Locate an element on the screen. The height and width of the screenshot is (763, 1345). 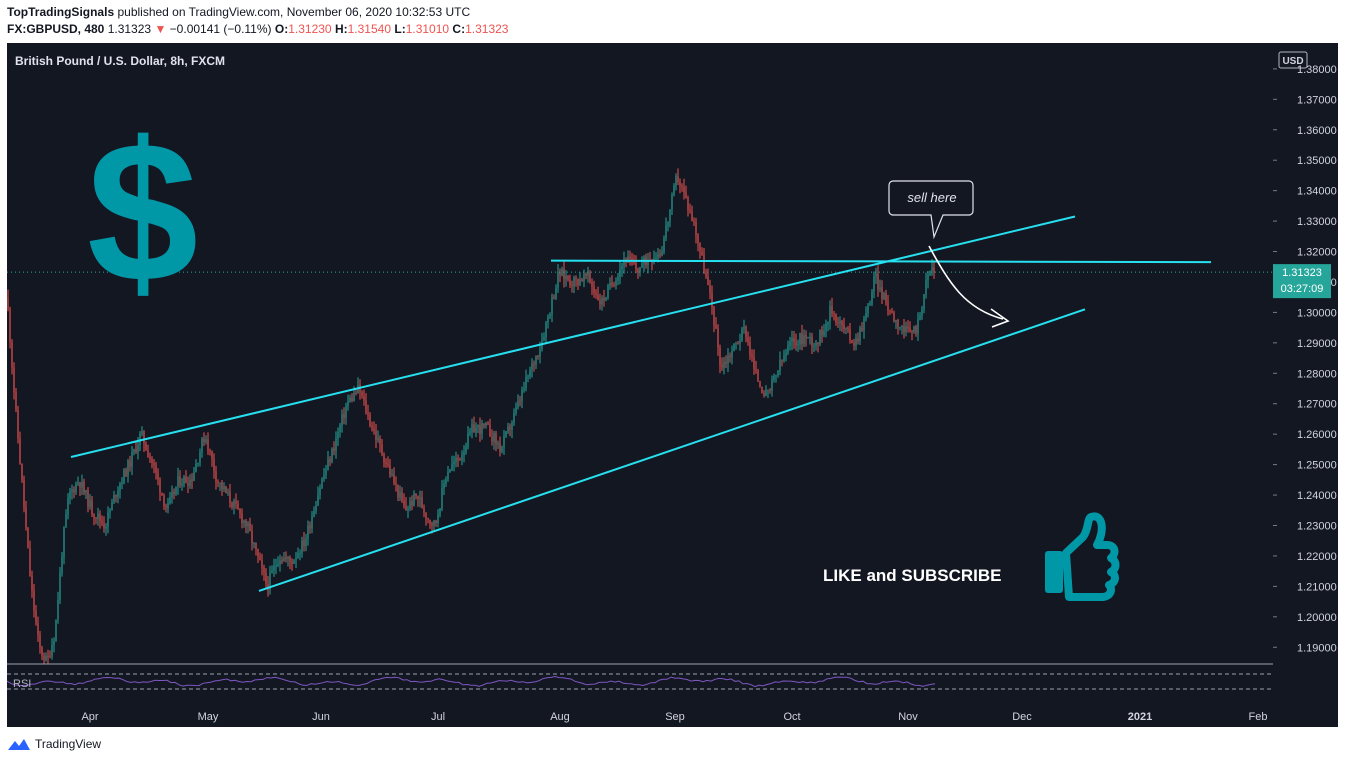
last-price-label: 1.31323 is located at coordinates (1302, 273).